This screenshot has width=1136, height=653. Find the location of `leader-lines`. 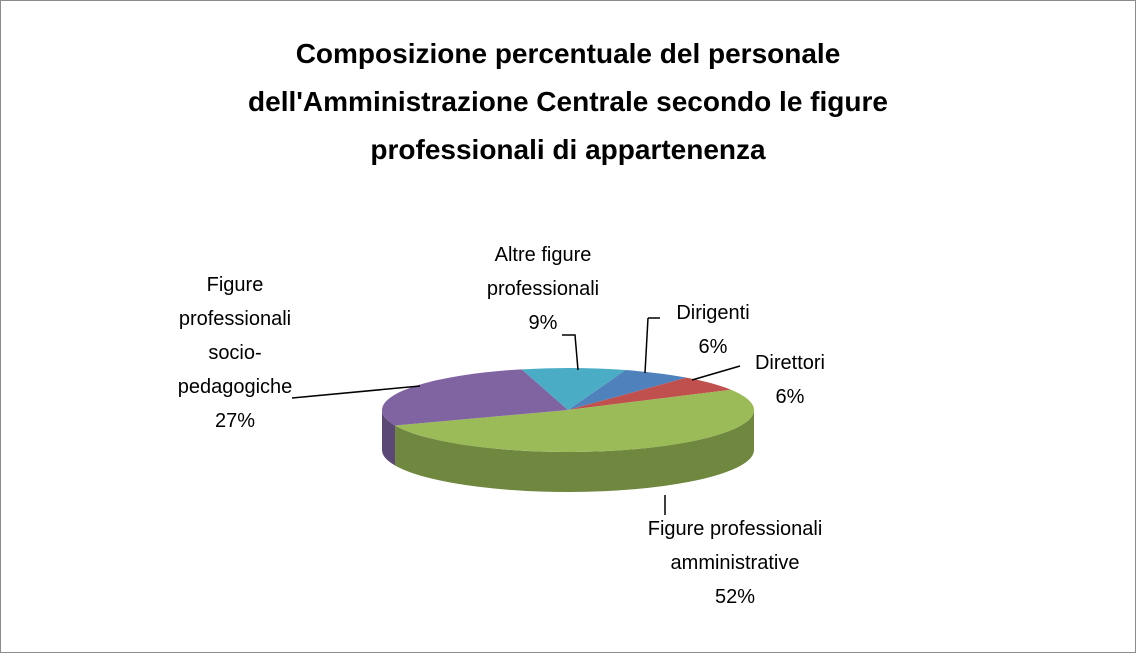

leader-lines is located at coordinates (516, 416).